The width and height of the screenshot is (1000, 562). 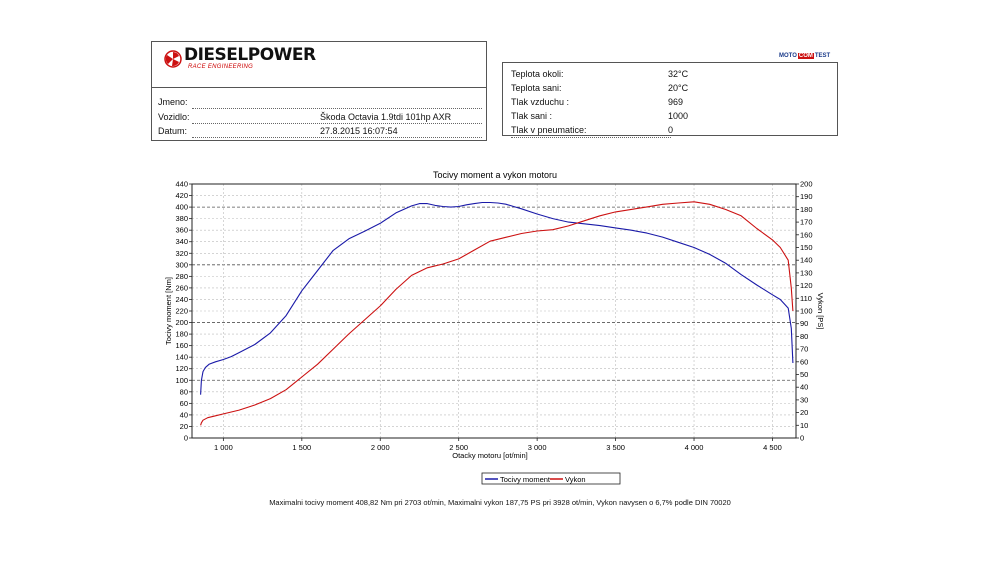 I want to click on legend: Tocivy moment Vykon, so click(x=551, y=478).